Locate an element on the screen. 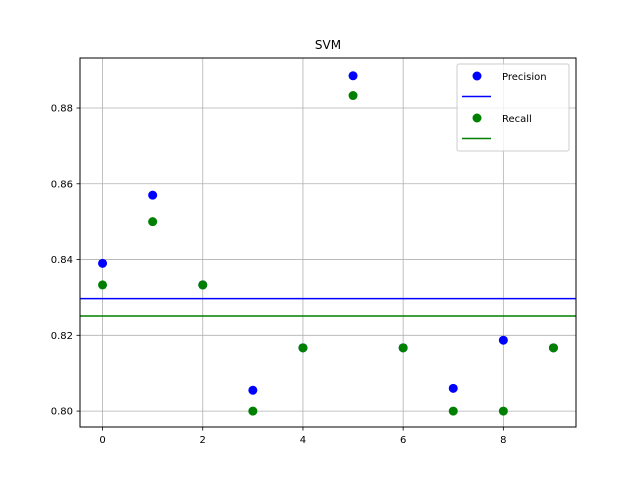 The image size is (640, 480). y-tick-label: 0.88 is located at coordinates (62, 109).